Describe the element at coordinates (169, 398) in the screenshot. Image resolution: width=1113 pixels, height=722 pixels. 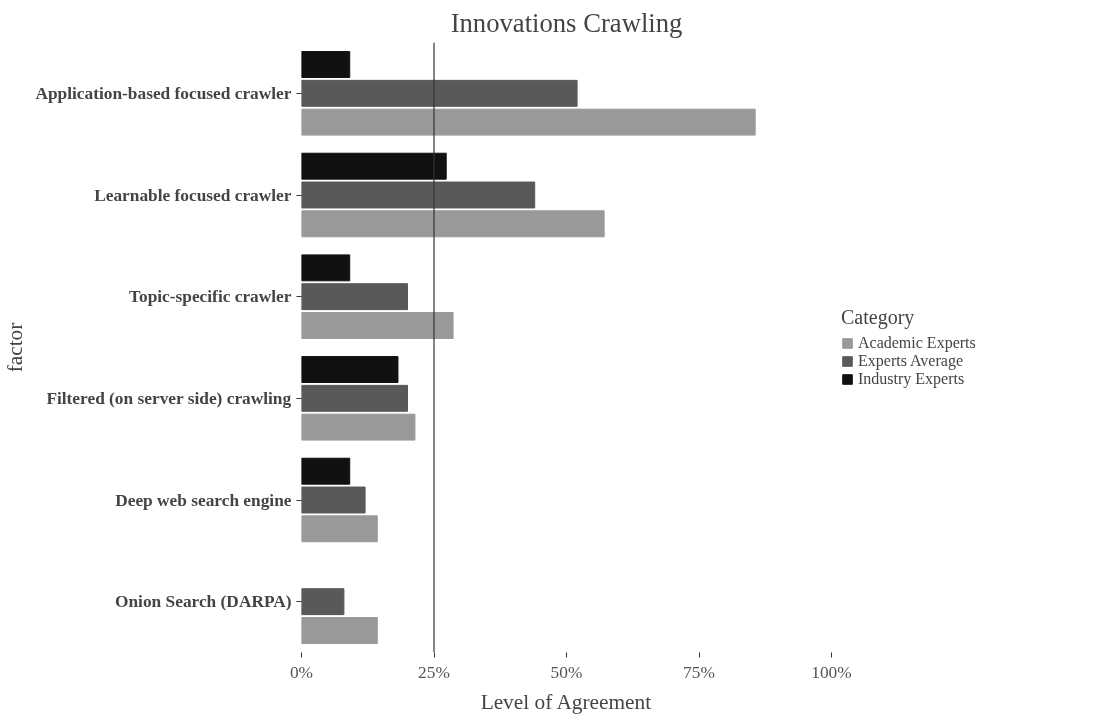
I see `y-tick-label: Filtered (on server side) crawling` at that location.